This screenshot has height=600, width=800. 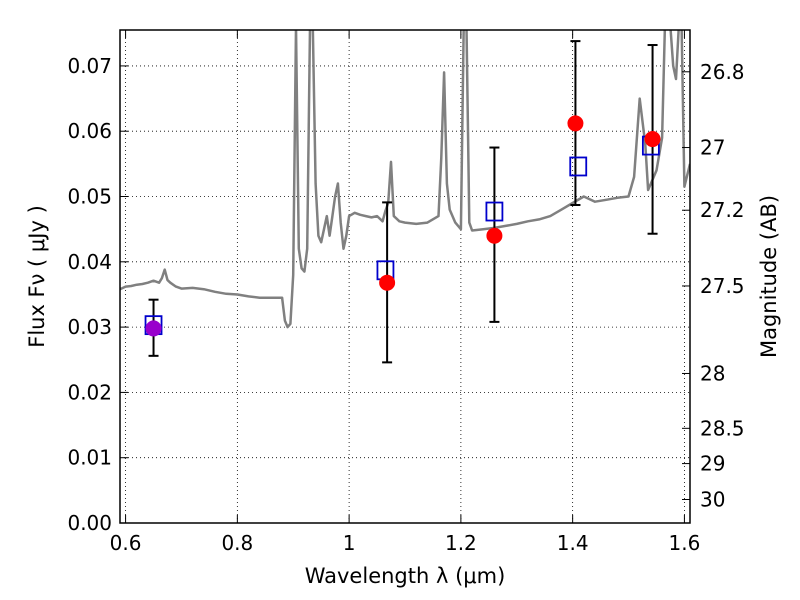 I want to click on x-tick-label: 1.4, so click(x=573, y=543).